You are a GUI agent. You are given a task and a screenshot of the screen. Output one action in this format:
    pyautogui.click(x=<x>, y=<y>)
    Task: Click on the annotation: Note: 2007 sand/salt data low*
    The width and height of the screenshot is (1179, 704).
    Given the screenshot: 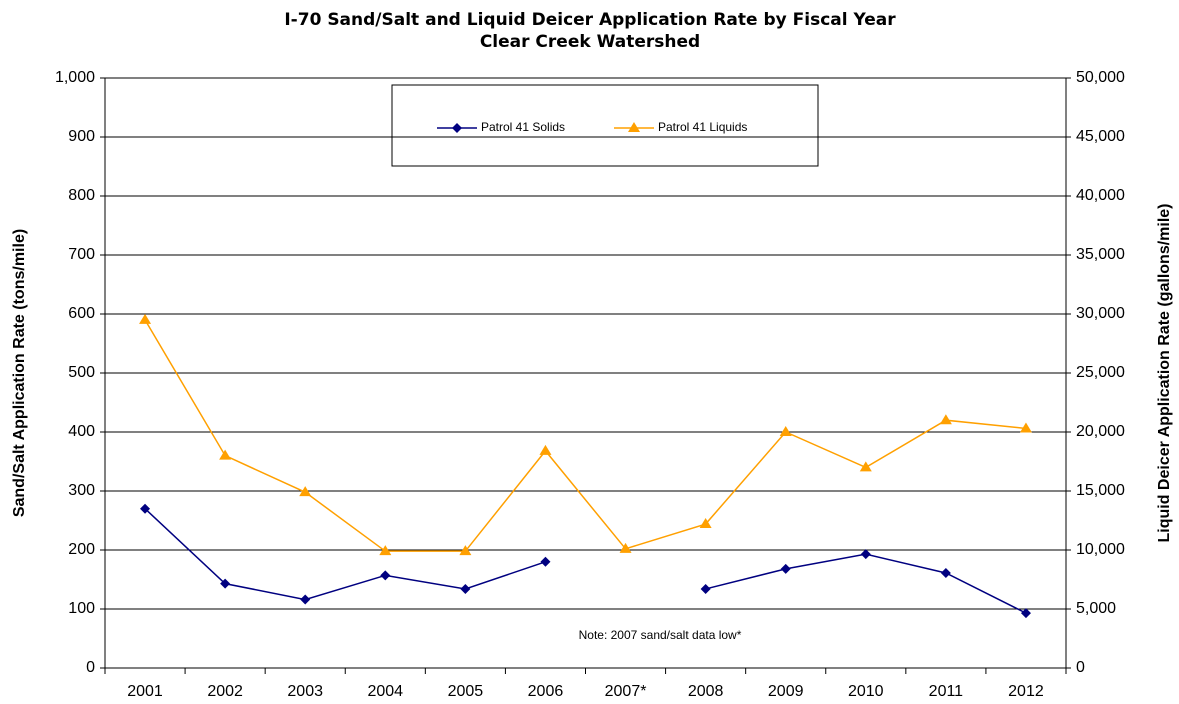 What is the action you would take?
    pyautogui.click(x=660, y=635)
    